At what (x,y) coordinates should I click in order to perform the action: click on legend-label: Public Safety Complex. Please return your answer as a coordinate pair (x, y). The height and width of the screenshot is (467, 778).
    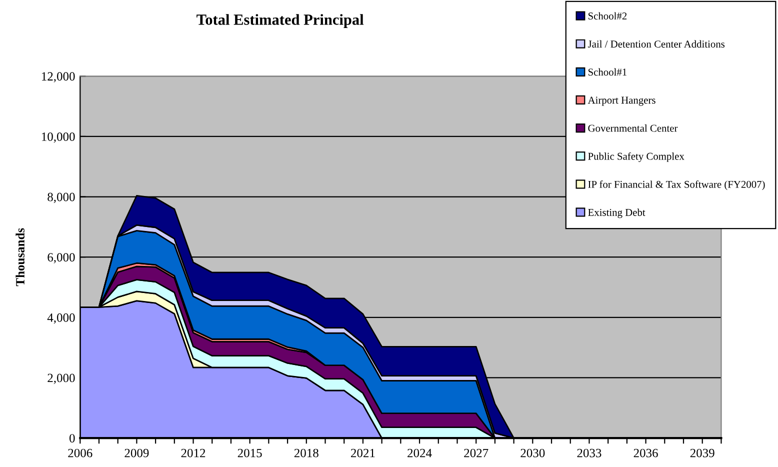
    Looking at the image, I should click on (636, 157).